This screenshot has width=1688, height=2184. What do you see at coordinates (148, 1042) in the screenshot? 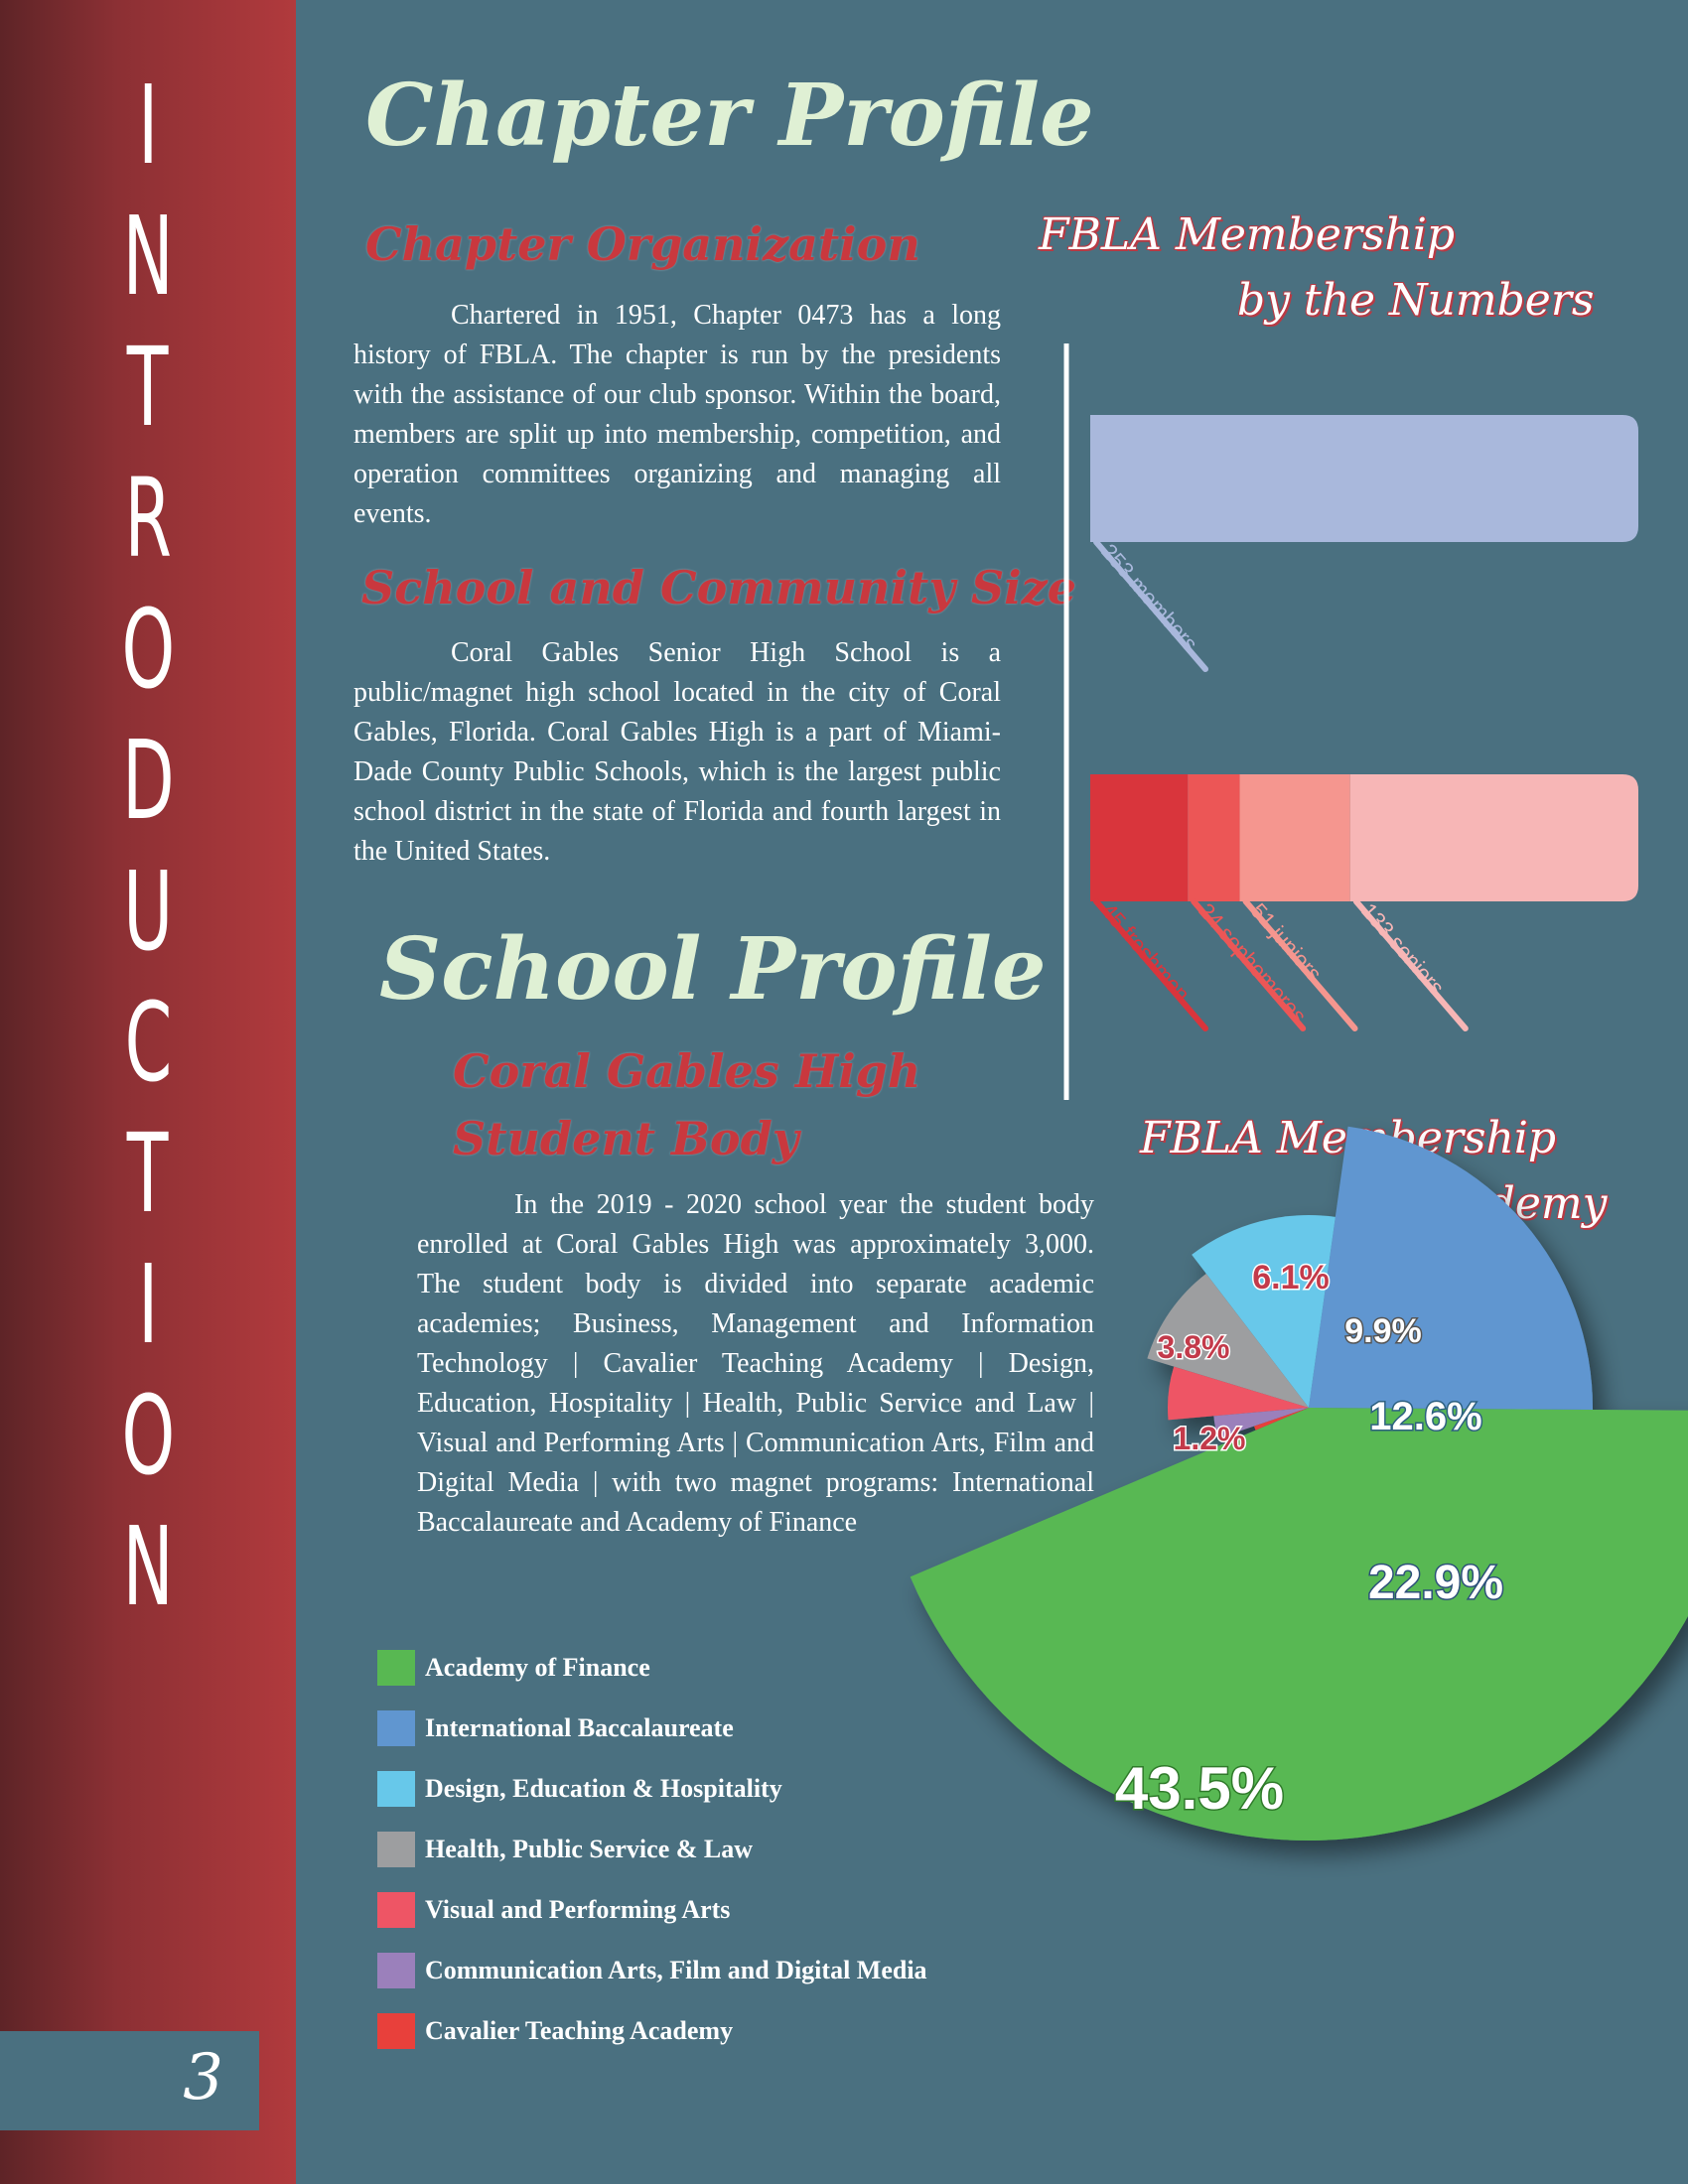
I see `sidebar-letter: C` at bounding box center [148, 1042].